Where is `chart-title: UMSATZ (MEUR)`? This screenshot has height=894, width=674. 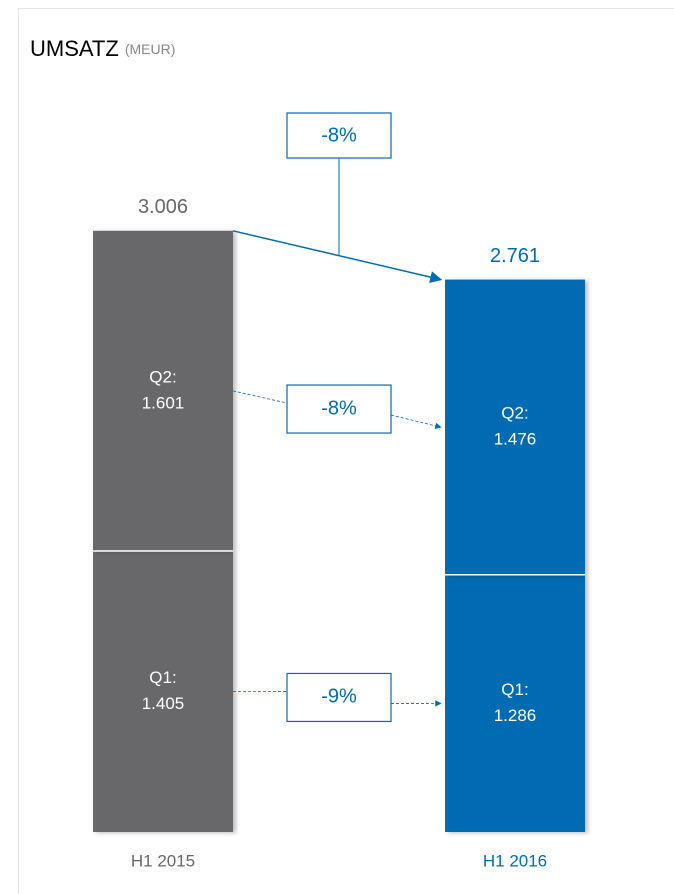
chart-title: UMSATZ (MEUR) is located at coordinates (102, 48).